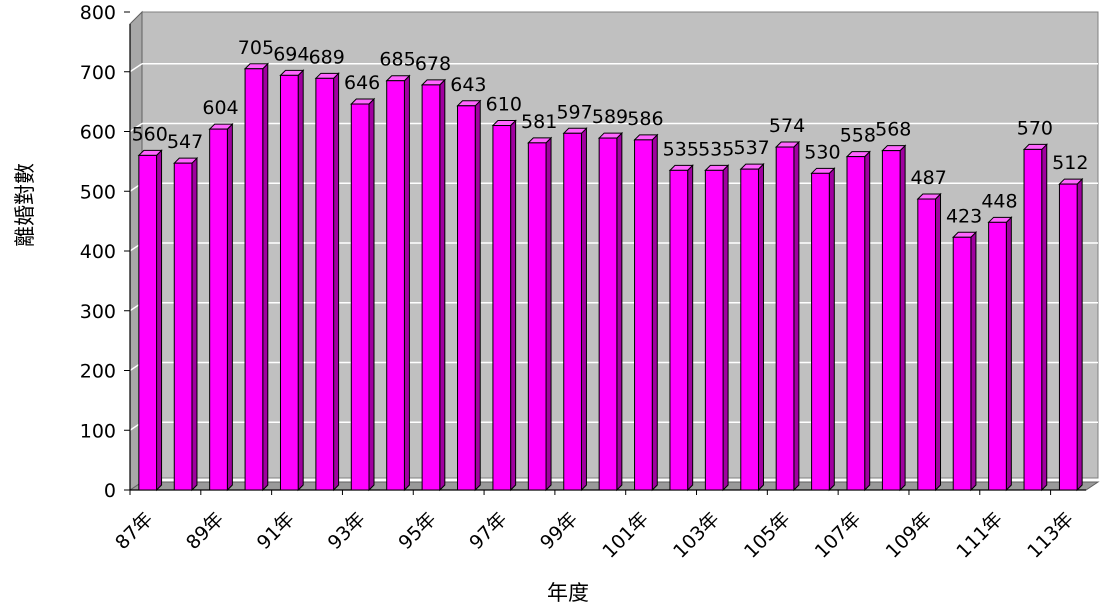 Image resolution: width=1108 pixels, height=609 pixels. I want to click on data-label: 512, so click(1070, 163).